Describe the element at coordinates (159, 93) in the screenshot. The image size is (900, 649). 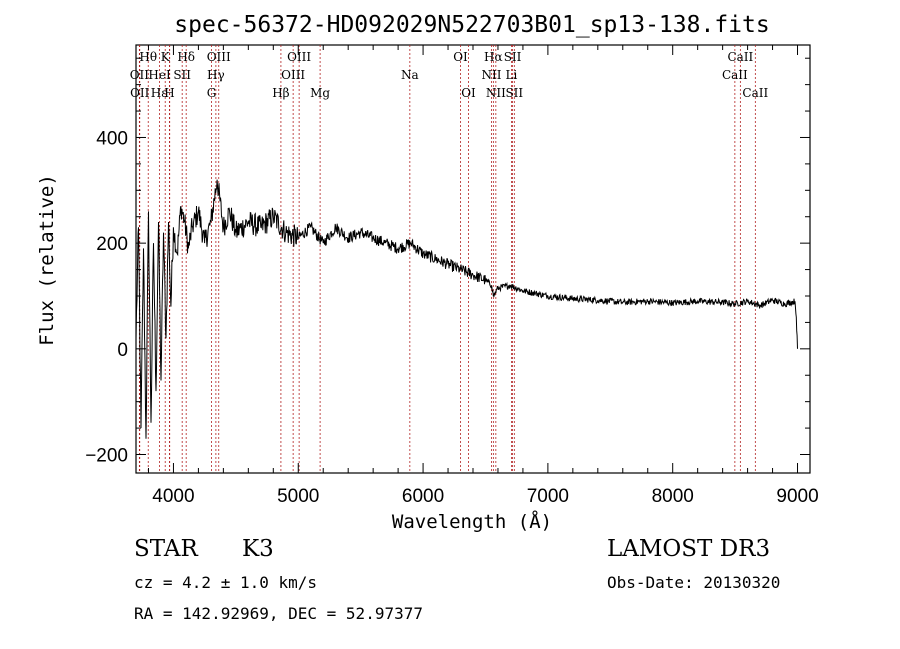
I see `emission-line-label: Hε` at that location.